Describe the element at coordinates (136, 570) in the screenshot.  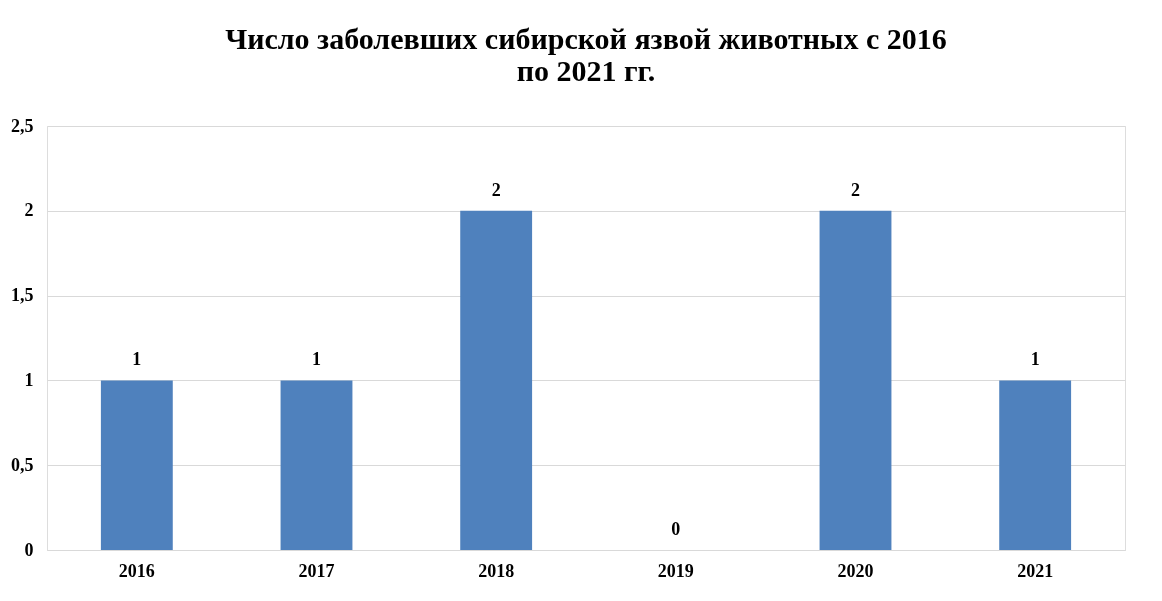
I see `x-tick-label: 2016` at that location.